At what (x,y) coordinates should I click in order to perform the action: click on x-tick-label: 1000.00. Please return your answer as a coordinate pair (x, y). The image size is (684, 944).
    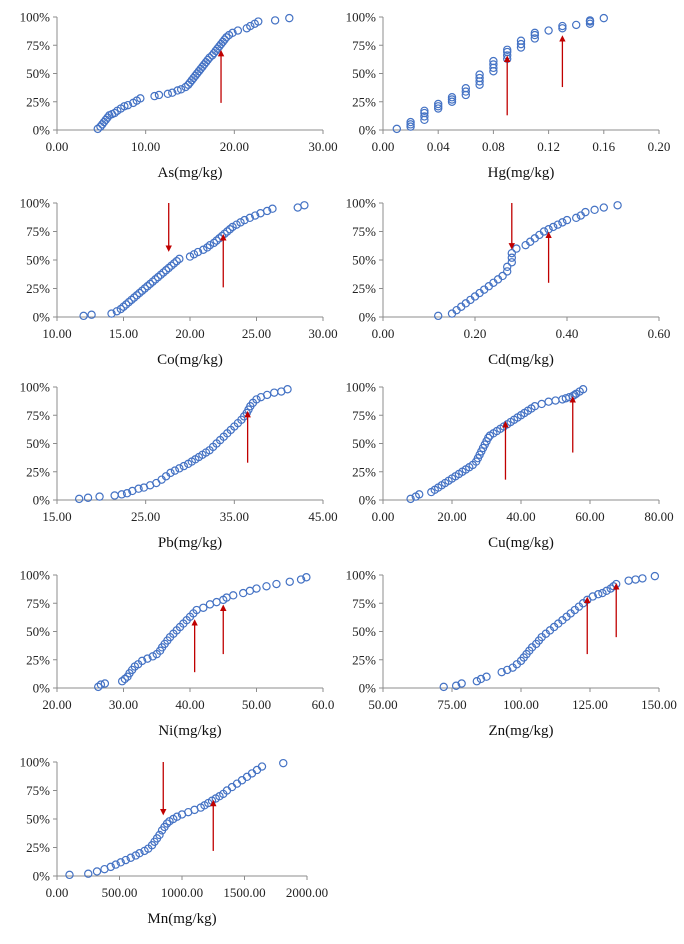
    Looking at the image, I should click on (182, 892).